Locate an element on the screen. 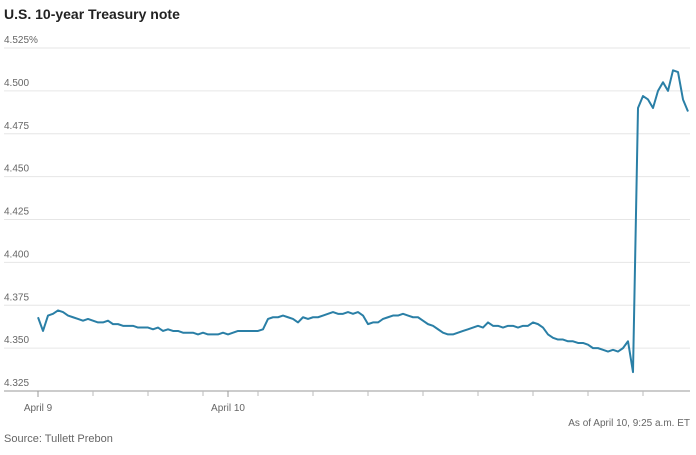 This screenshot has width=696, height=455. x-tick-label: April 9 is located at coordinates (38, 408).